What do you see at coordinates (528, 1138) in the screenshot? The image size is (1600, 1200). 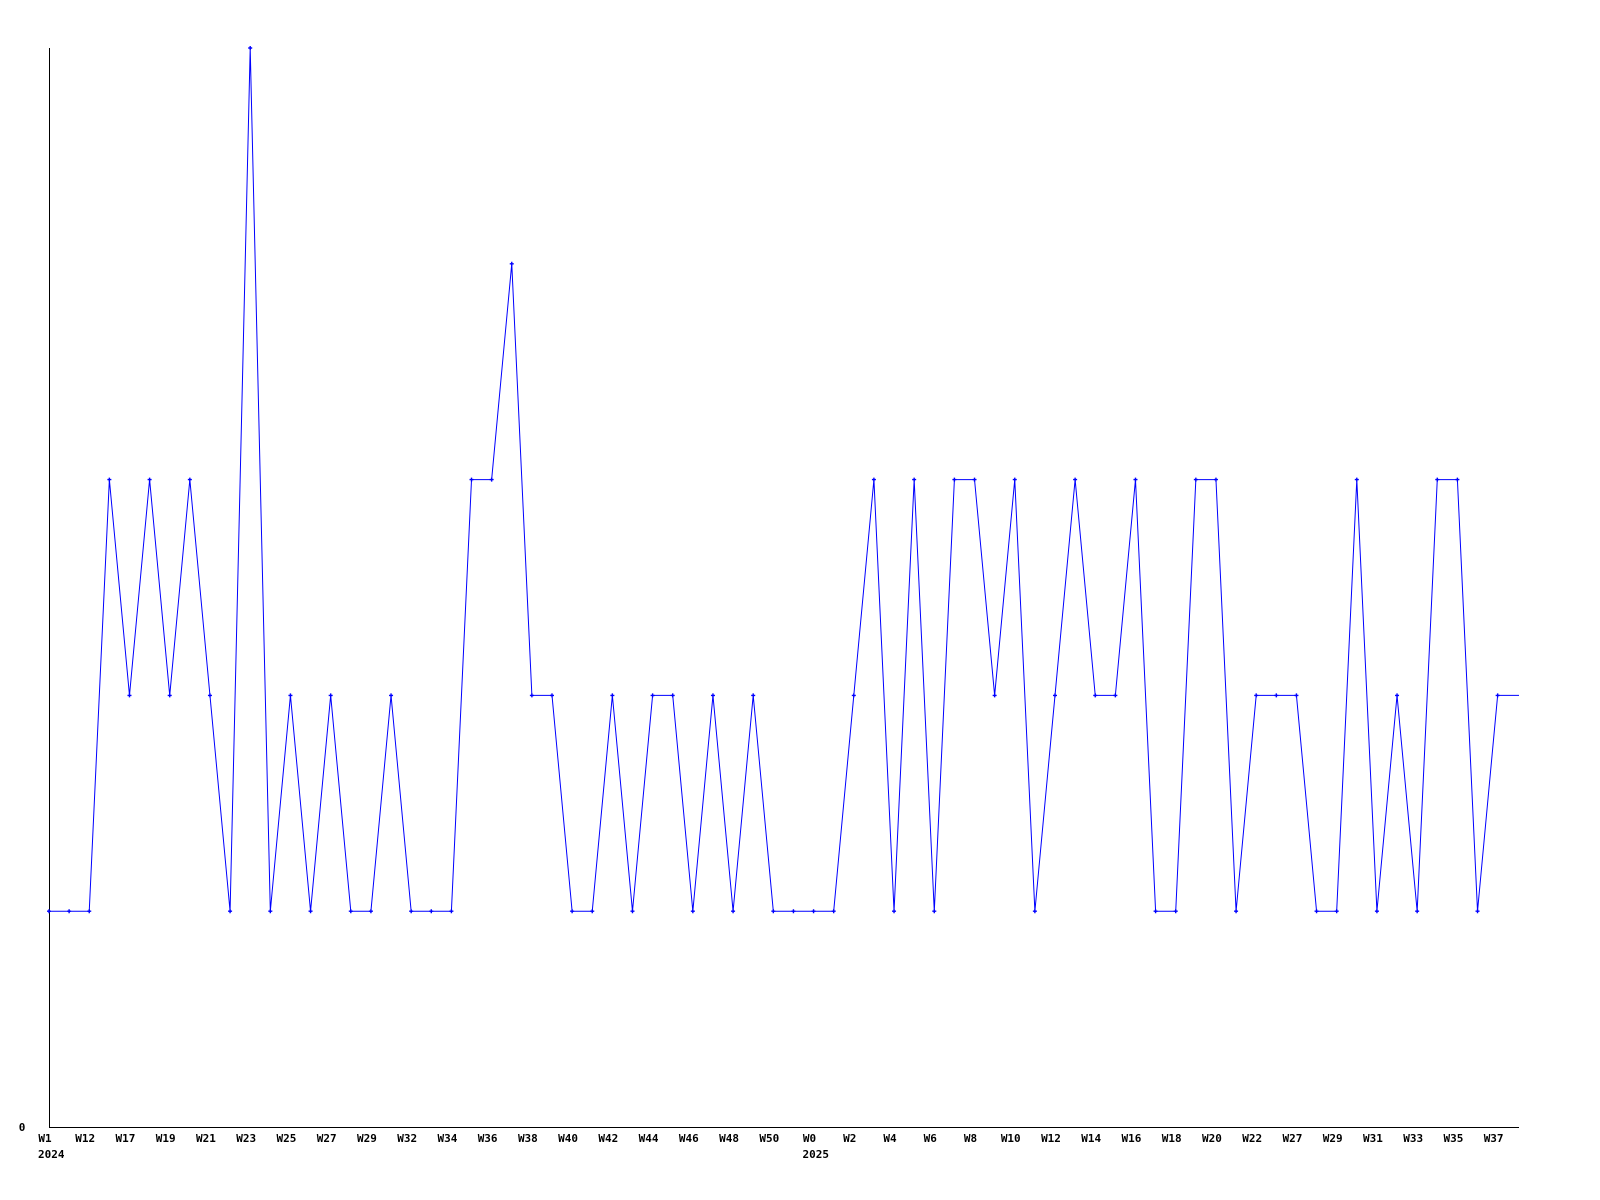 I see `x-tick-label: W38` at bounding box center [528, 1138].